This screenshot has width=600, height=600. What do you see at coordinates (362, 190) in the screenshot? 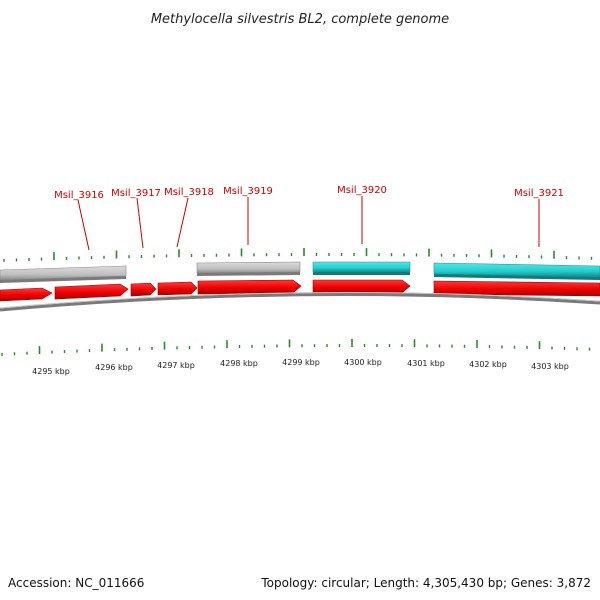
I see `gene-label-text: Msil_3920` at bounding box center [362, 190].